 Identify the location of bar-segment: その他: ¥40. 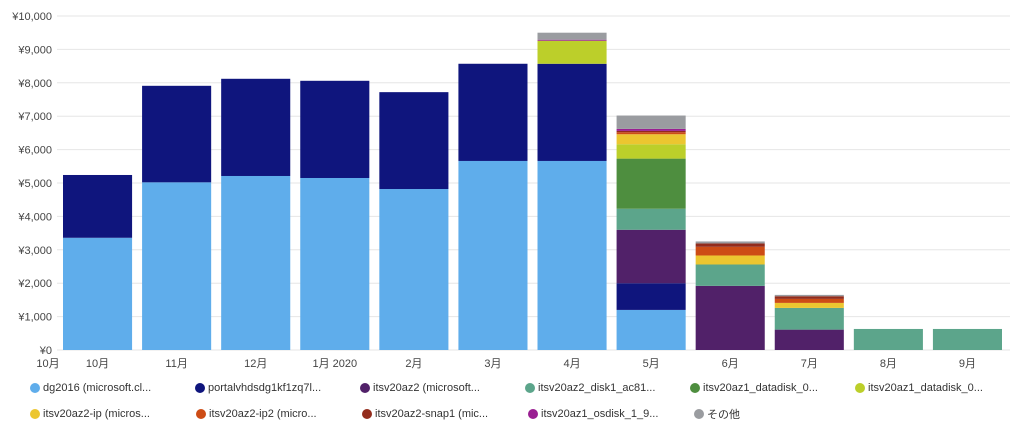
(809, 295).